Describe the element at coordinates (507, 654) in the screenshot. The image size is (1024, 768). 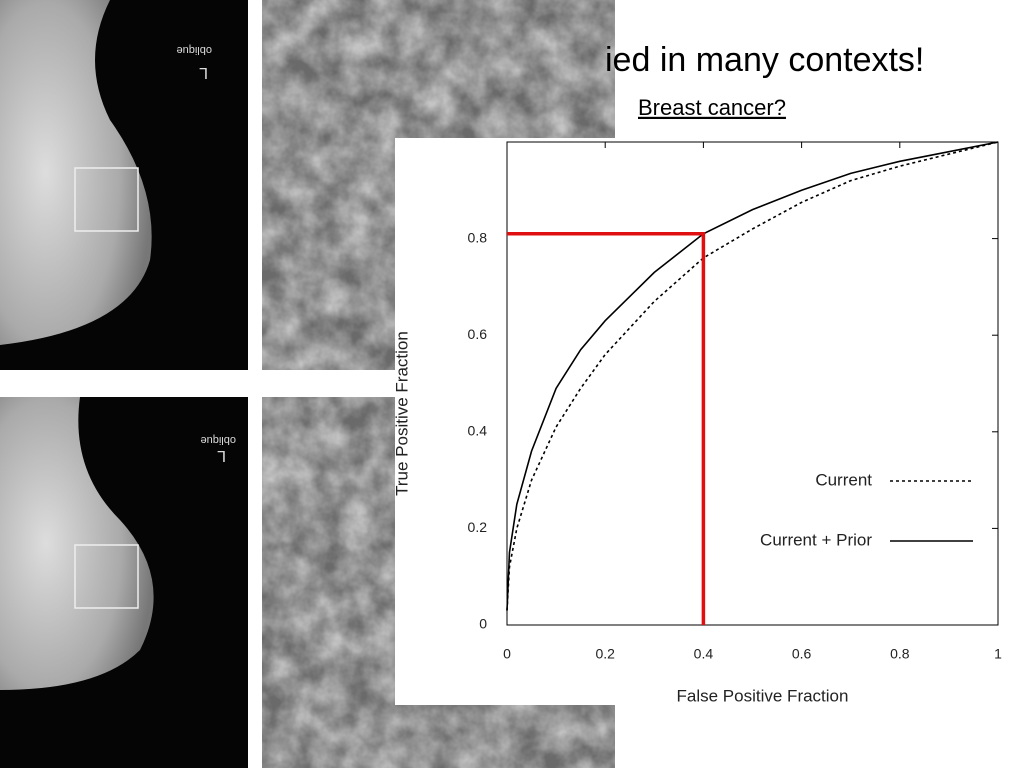
I see `x-tick-label: 0` at that location.